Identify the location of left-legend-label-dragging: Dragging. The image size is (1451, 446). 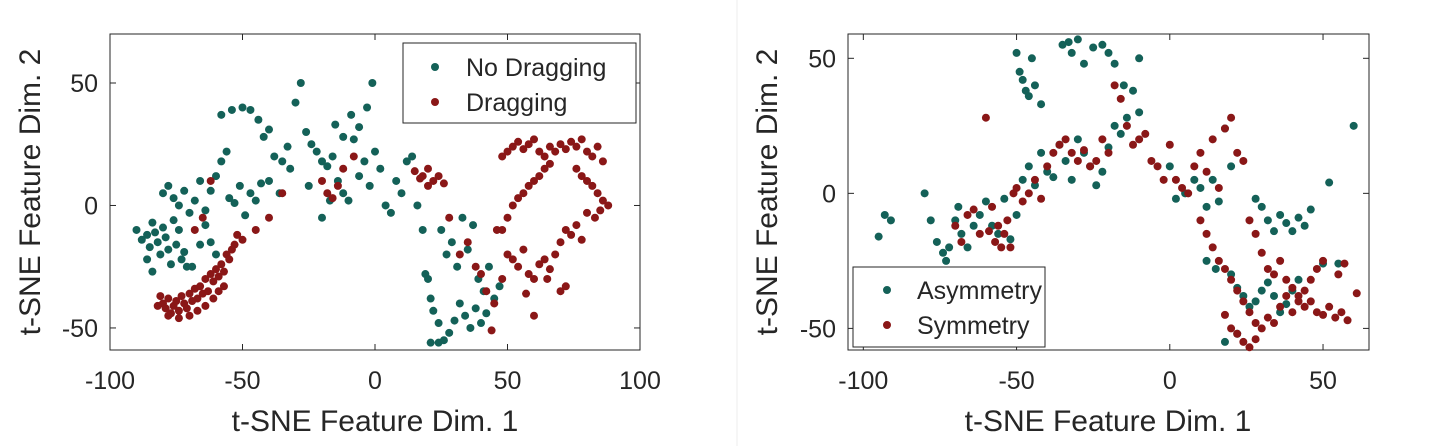
(516, 103).